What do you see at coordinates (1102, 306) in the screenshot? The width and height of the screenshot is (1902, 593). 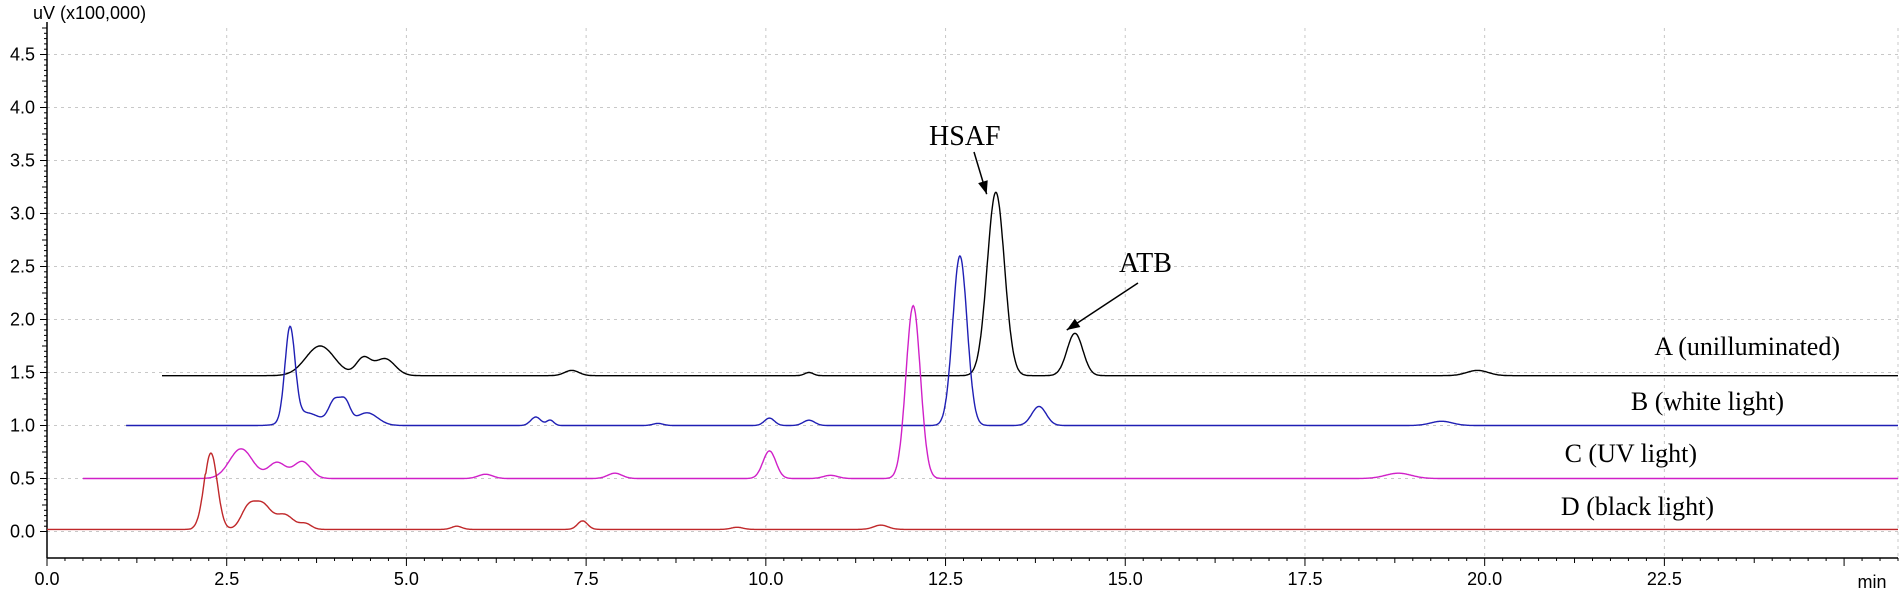 I see `annotation-atb-arrow-shaft` at bounding box center [1102, 306].